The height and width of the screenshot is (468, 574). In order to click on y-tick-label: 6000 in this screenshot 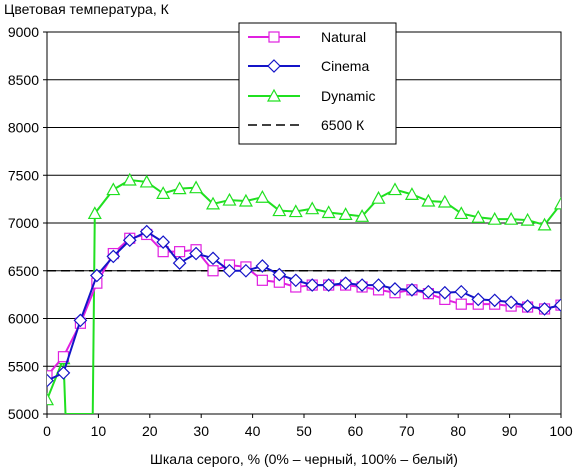, I will do `click(23, 319)`.